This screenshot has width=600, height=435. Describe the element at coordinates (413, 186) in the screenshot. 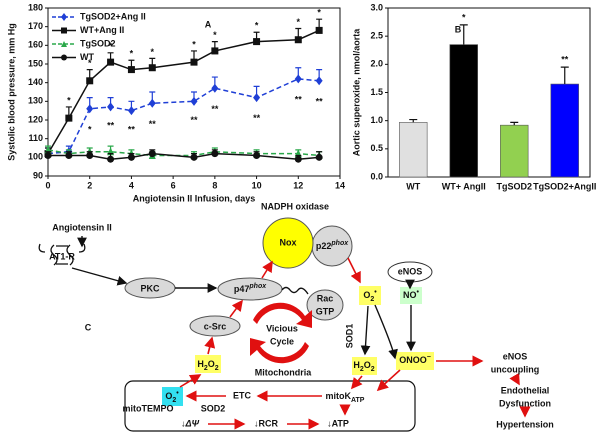

I see `x-tick-label: WT` at that location.